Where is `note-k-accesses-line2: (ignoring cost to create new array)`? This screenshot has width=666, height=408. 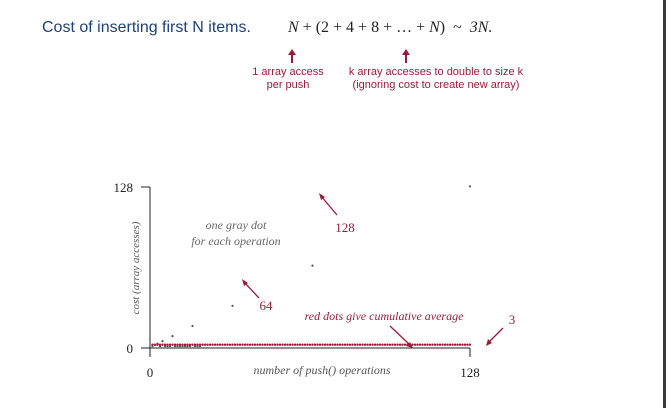
note-k-accesses-line2: (ignoring cost to create new array) is located at coordinates (436, 85).